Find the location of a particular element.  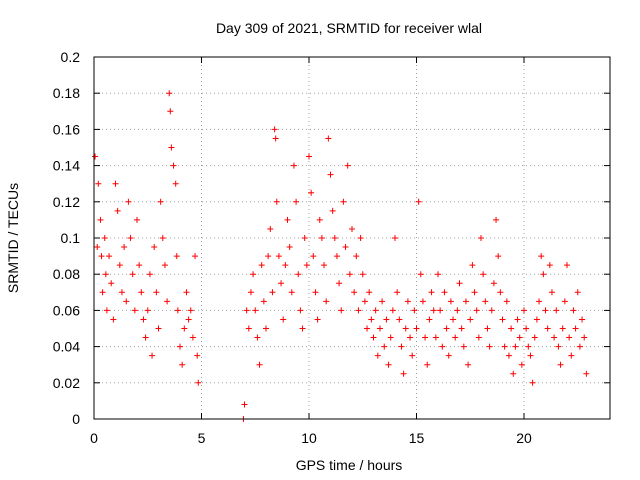

x-axis-label: GPS time / hours is located at coordinates (349, 465).